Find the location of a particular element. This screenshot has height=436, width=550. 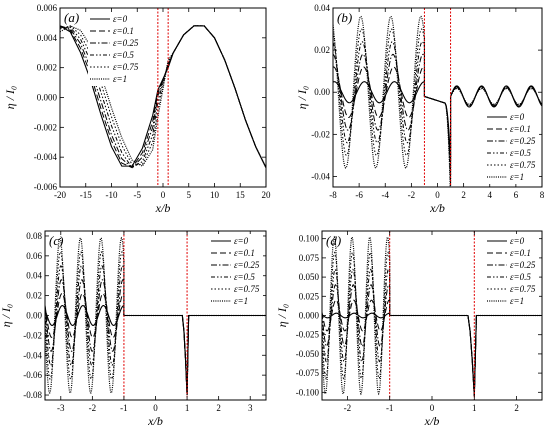

y-tick-label: 0.004 is located at coordinates (47, 38).